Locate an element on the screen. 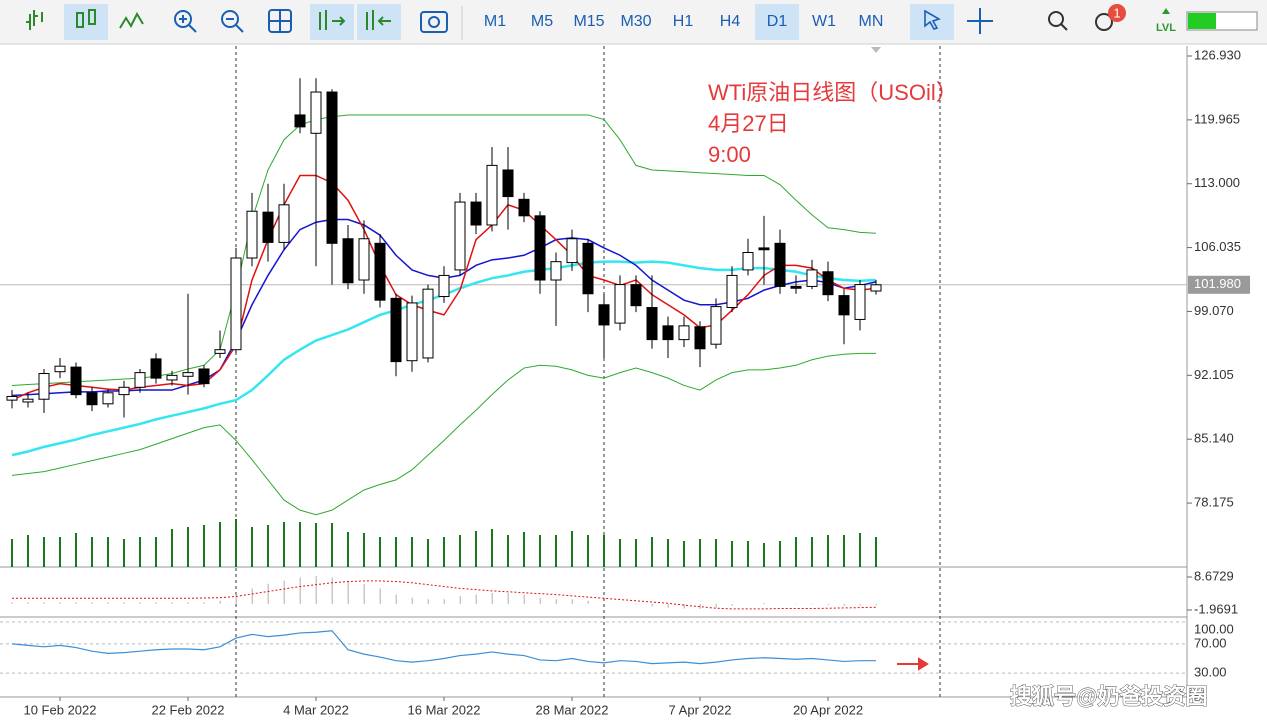 The width and height of the screenshot is (1267, 724). x-tick-label: 28 Mar 2022 is located at coordinates (572, 709).